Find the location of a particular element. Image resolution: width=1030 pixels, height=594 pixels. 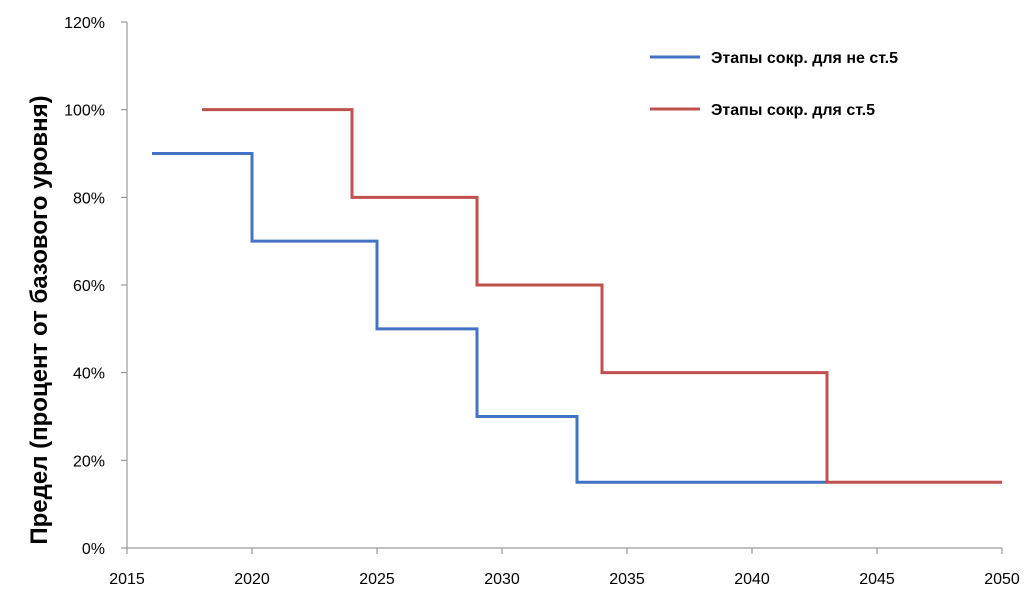

y-tick-label: 0% is located at coordinates (93, 549).